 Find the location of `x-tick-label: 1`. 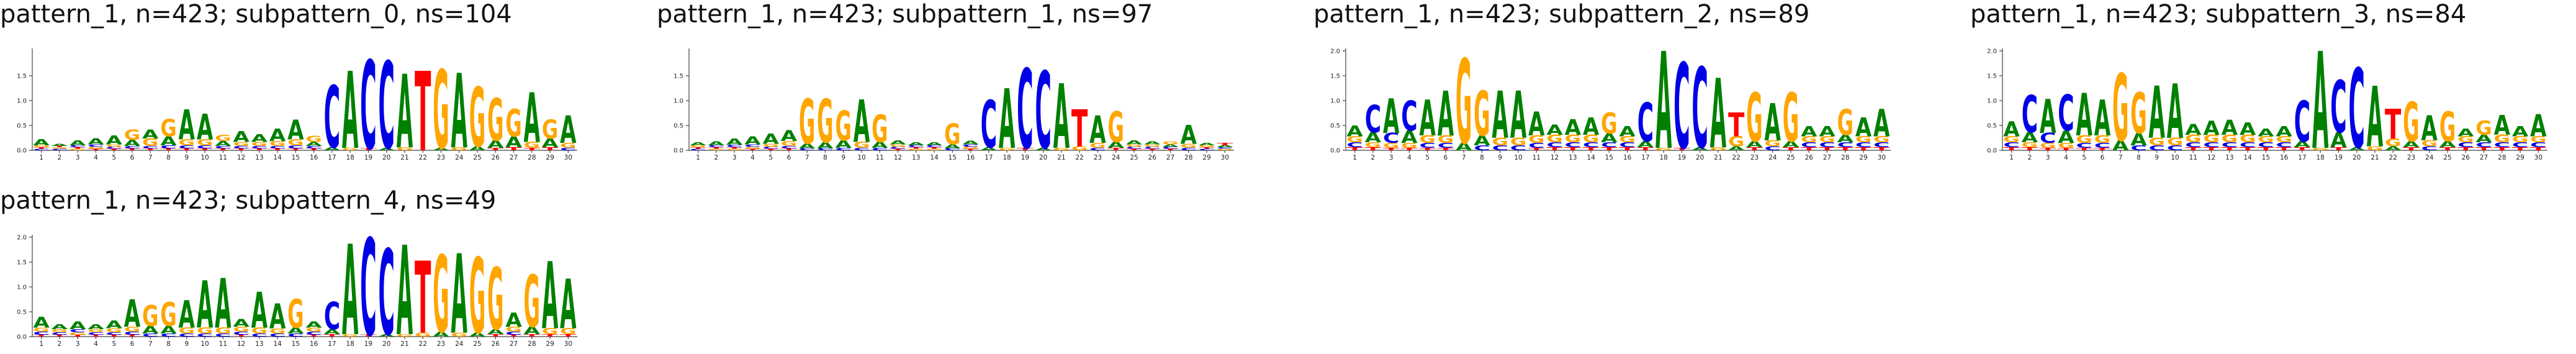

x-tick-label: 1 is located at coordinates (698, 157).